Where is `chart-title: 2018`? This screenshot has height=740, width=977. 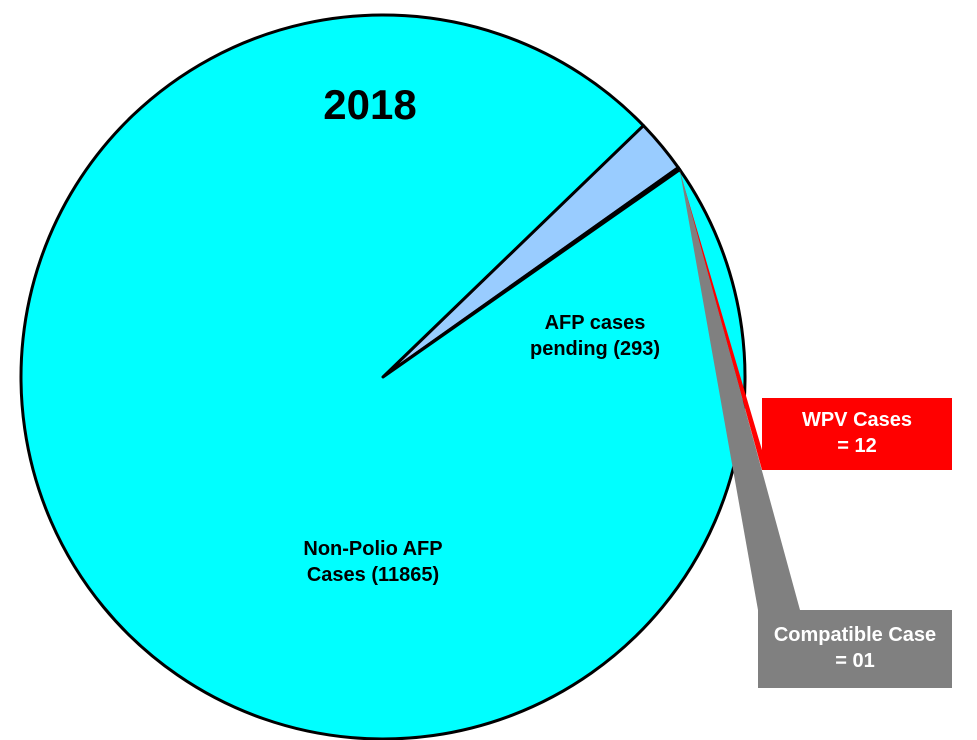 chart-title: 2018 is located at coordinates (369, 104).